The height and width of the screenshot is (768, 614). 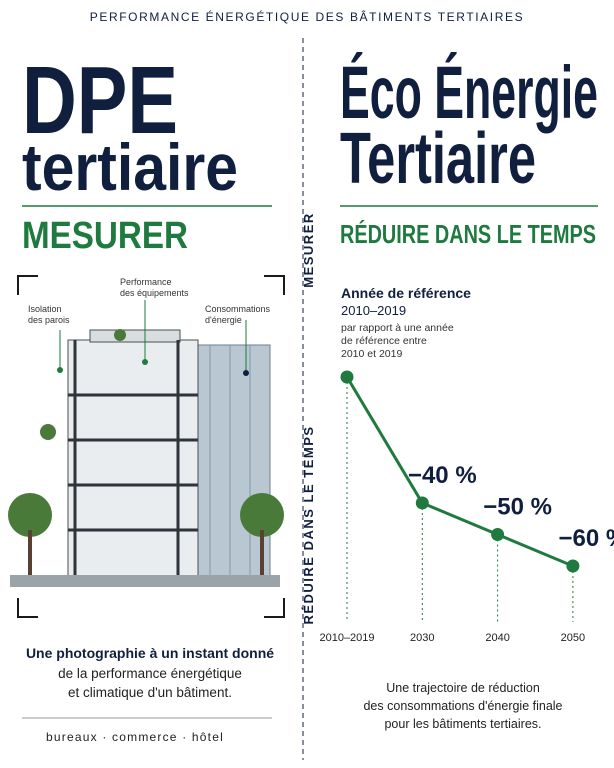 What do you see at coordinates (517, 507) in the screenshot?
I see `value-label: −50 %` at bounding box center [517, 507].